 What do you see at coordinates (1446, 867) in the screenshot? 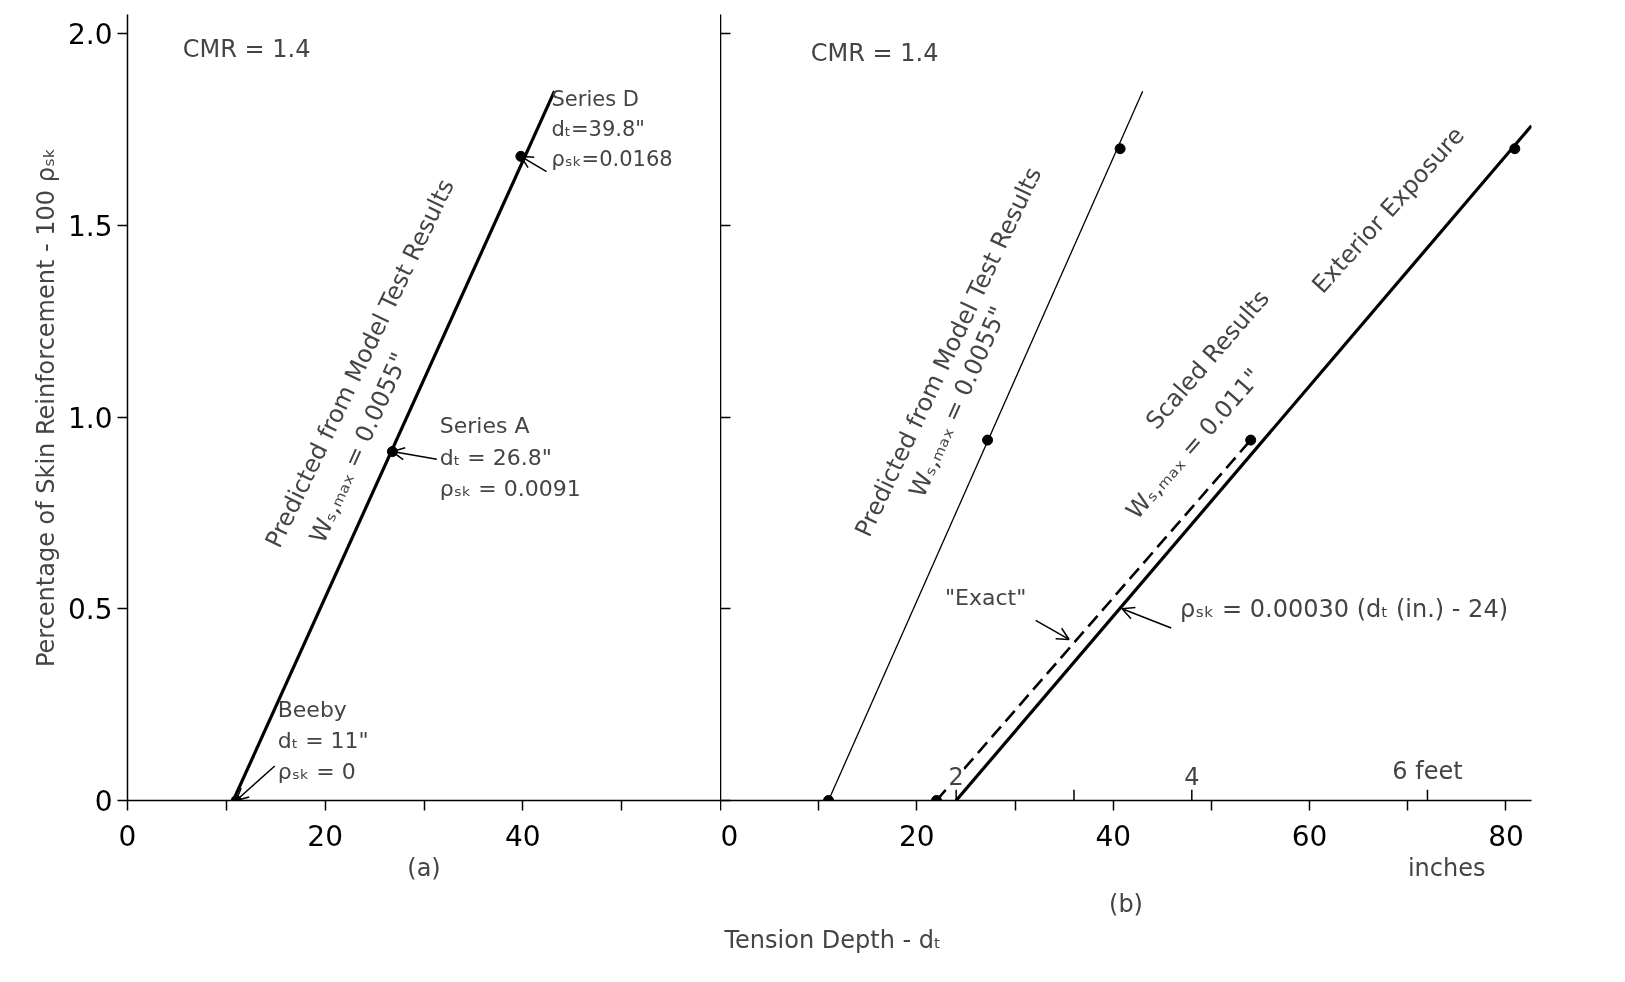
I see `text: inches` at bounding box center [1446, 867].